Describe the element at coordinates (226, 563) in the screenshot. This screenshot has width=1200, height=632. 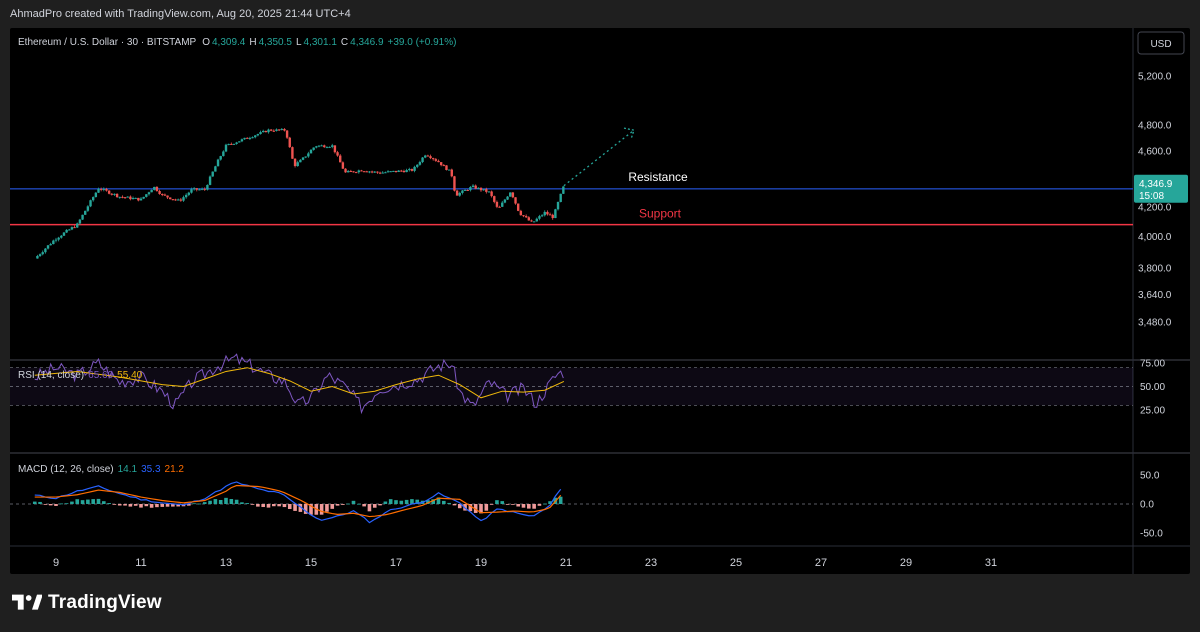
I see `time-tick-label: 13` at that location.